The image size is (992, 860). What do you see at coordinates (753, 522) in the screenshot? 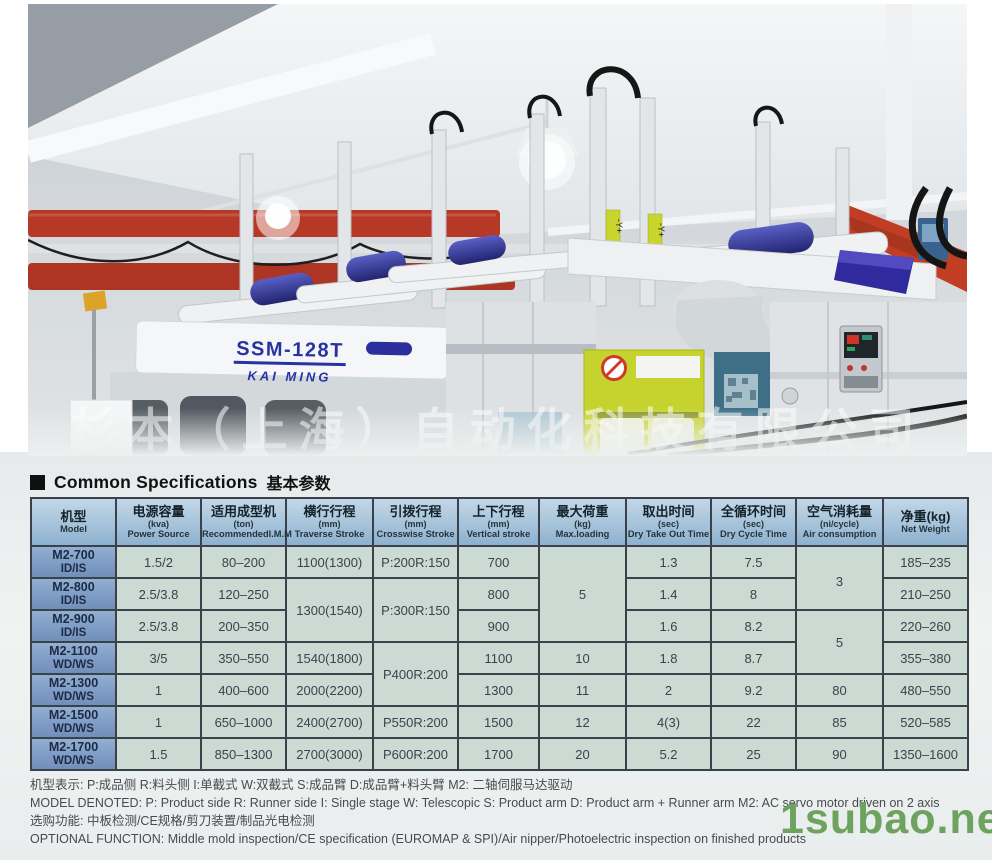
I see `col-header-cycle: 全循环时间 (sec) Dry Cycle Time` at bounding box center [753, 522].